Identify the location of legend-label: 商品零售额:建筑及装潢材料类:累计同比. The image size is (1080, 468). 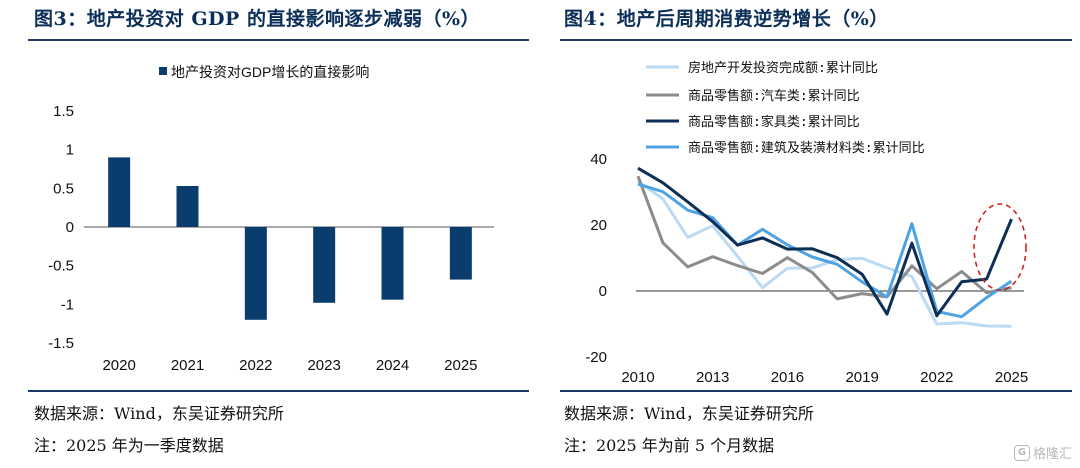
(806, 148).